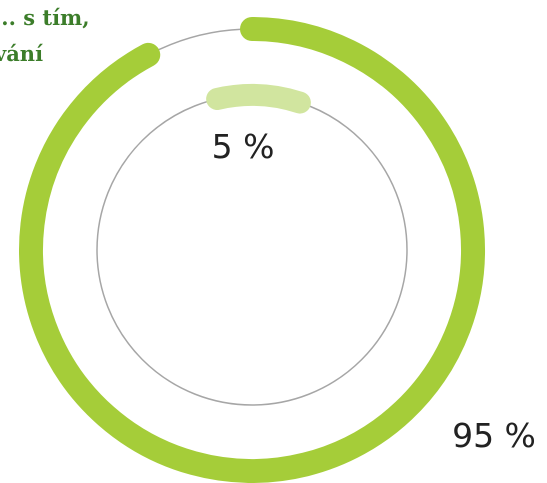 The image size is (547, 483). I want to click on inner-value-label: 5 %, so click(243, 146).